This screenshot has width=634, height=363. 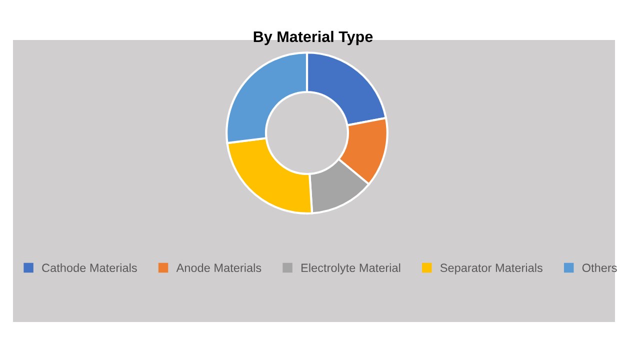 I want to click on legend-label: Electrolyte Material, so click(x=351, y=268).